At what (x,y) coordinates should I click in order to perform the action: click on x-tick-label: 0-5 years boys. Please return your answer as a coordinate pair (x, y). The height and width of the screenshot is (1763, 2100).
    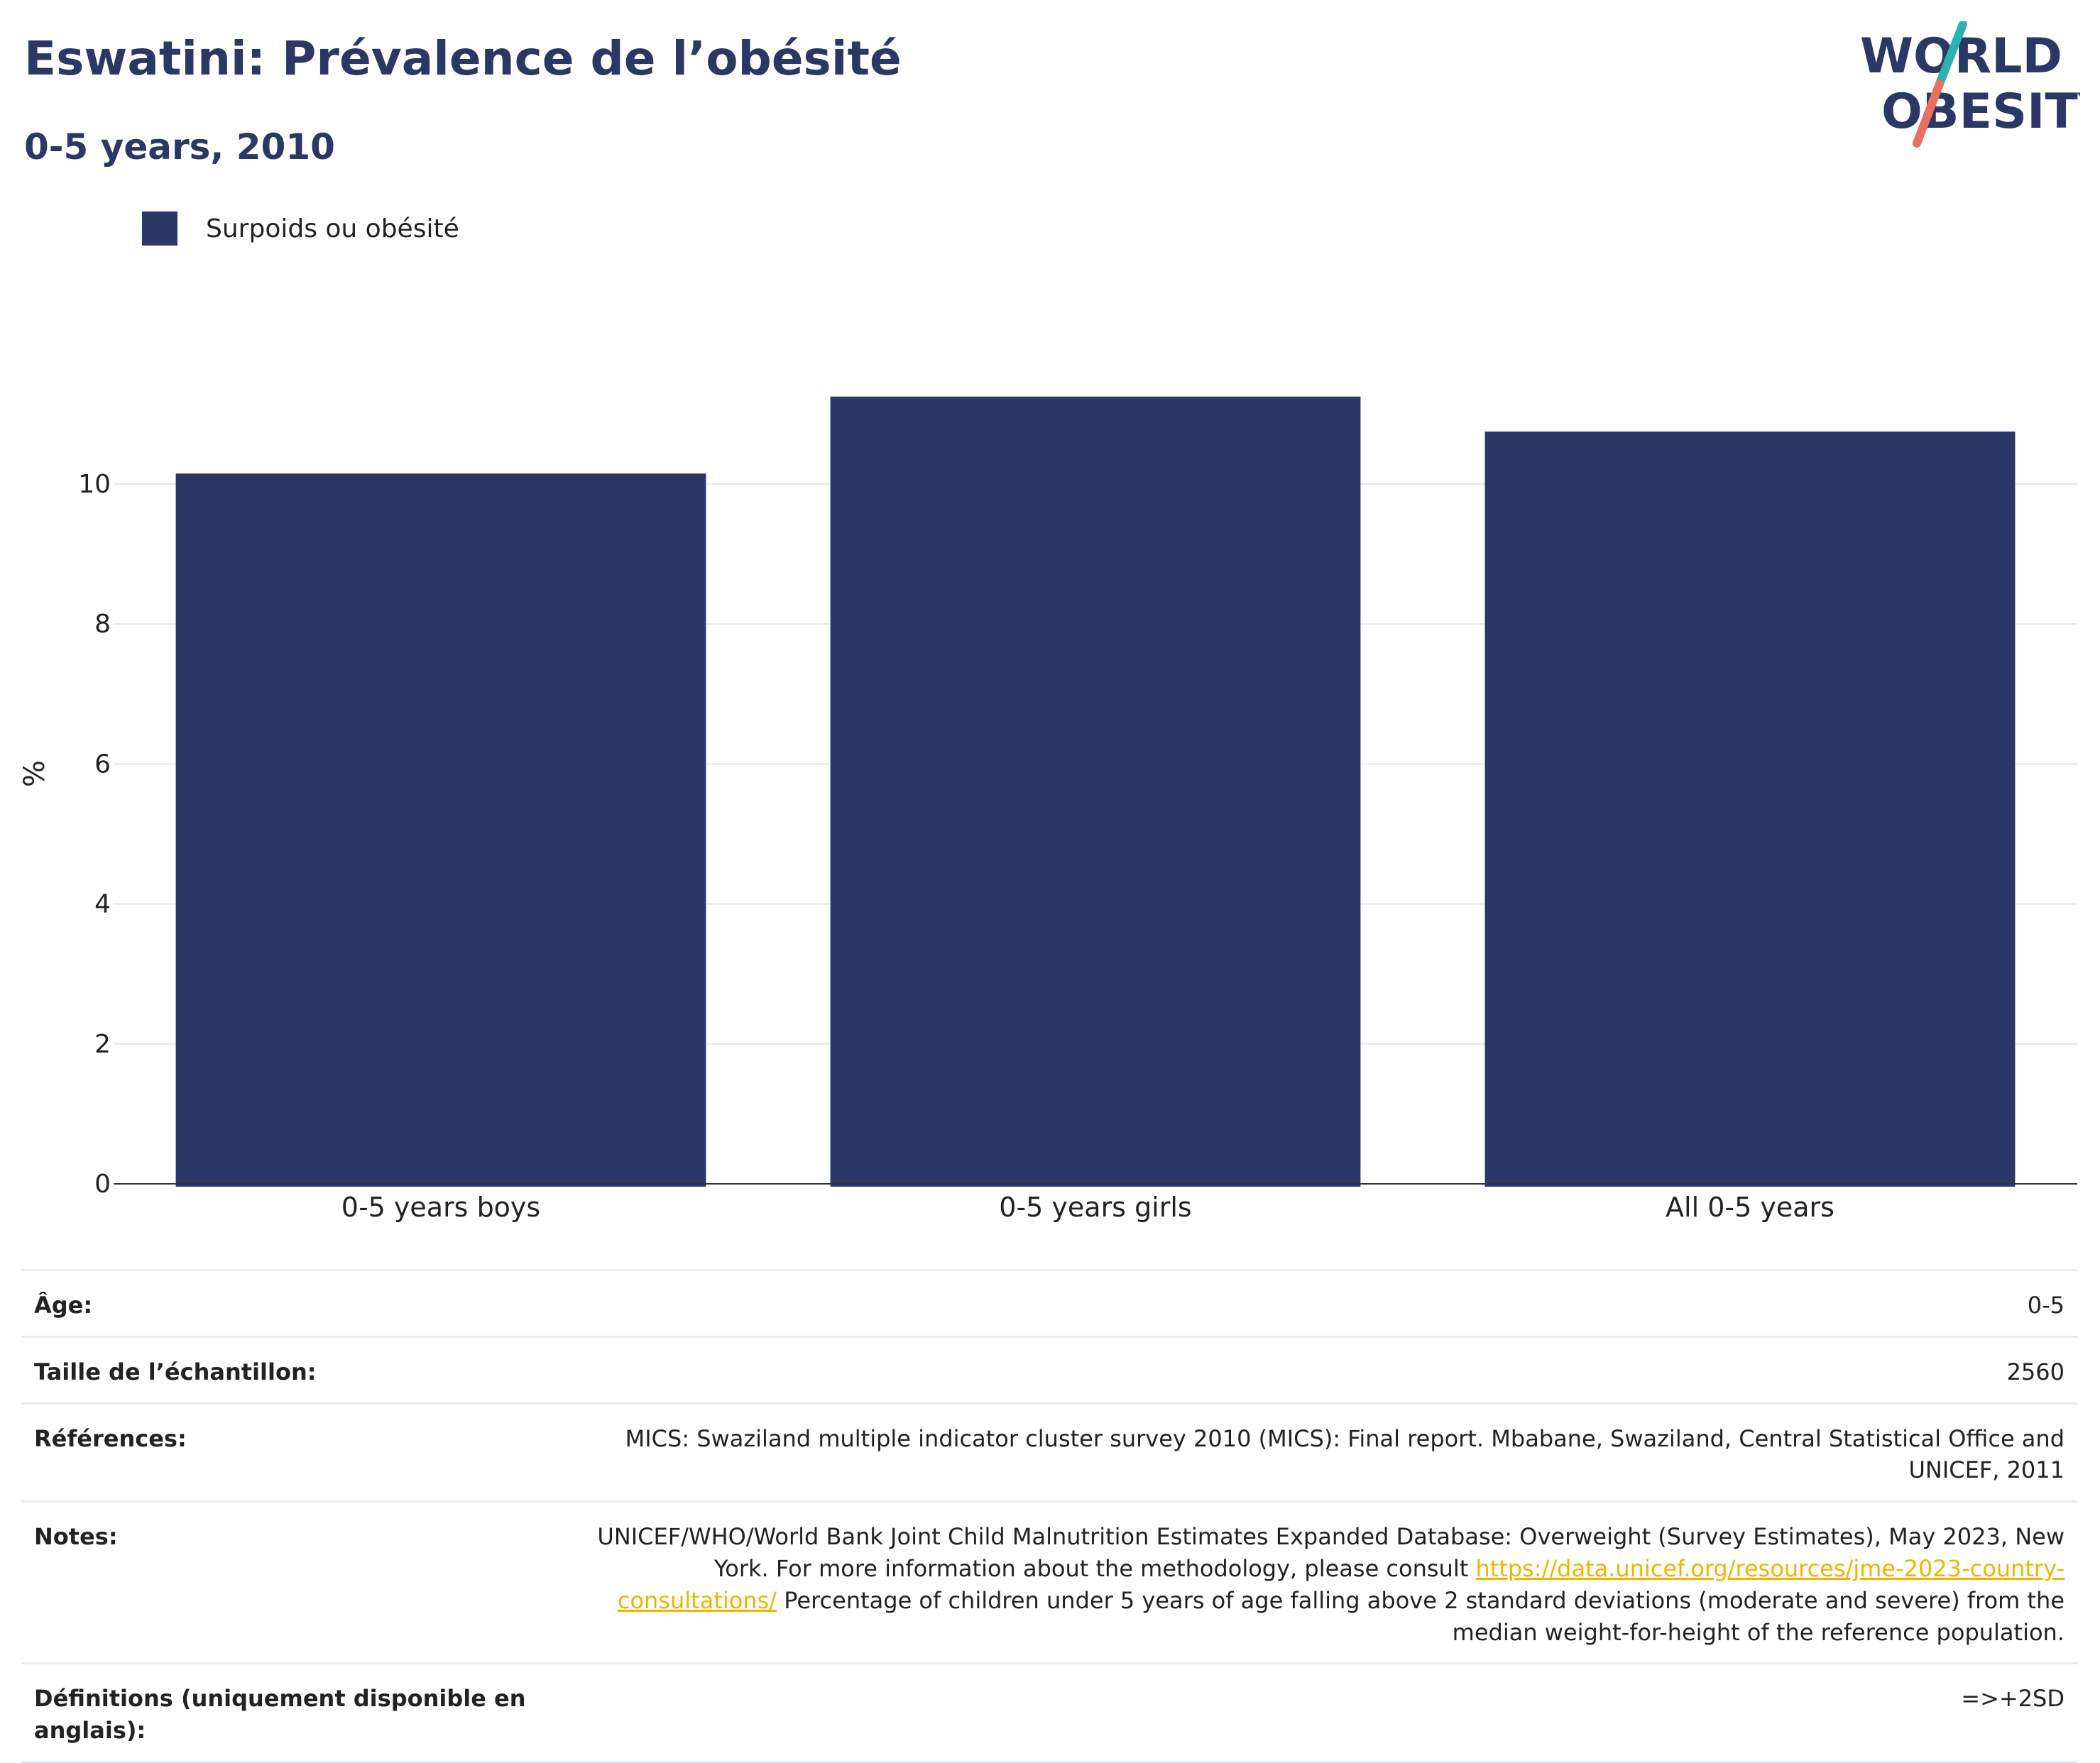
    Looking at the image, I should click on (440, 1208).